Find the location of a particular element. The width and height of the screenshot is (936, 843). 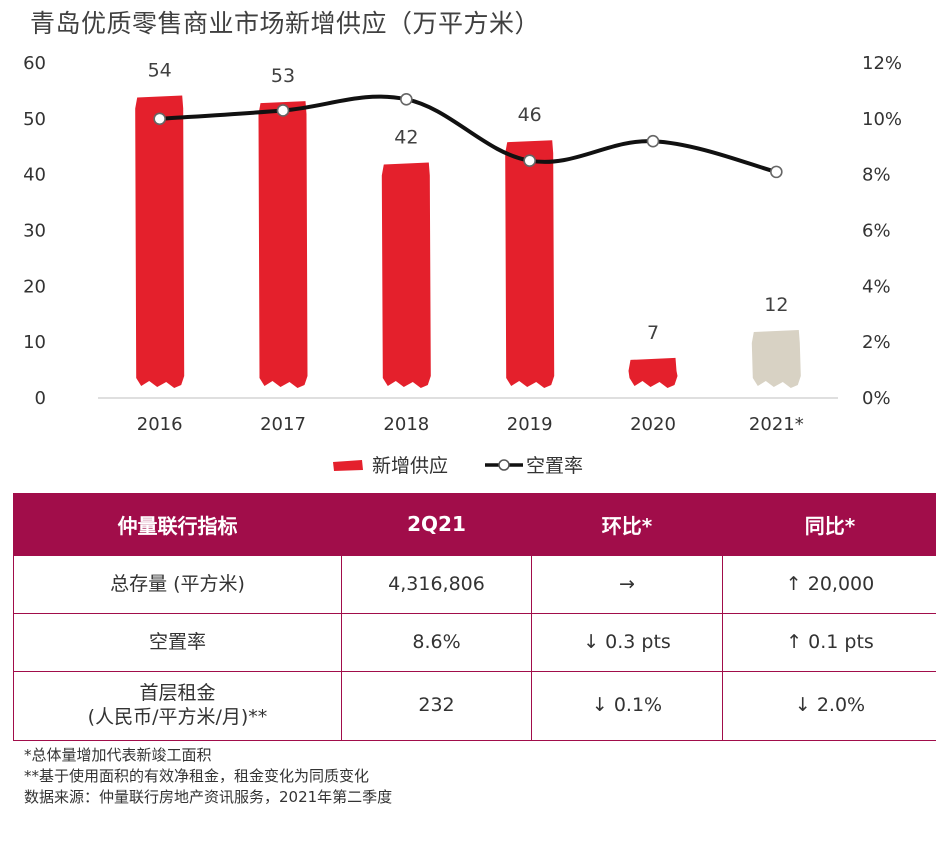

bar-2020 is located at coordinates (653, 372).